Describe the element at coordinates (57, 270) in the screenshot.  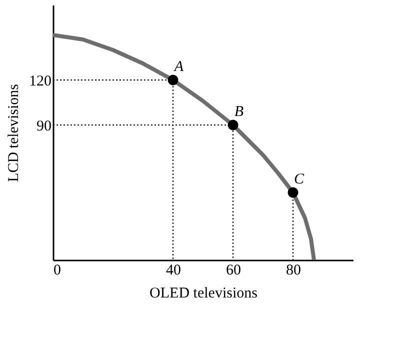
I see `x-tick-label: 0` at that location.